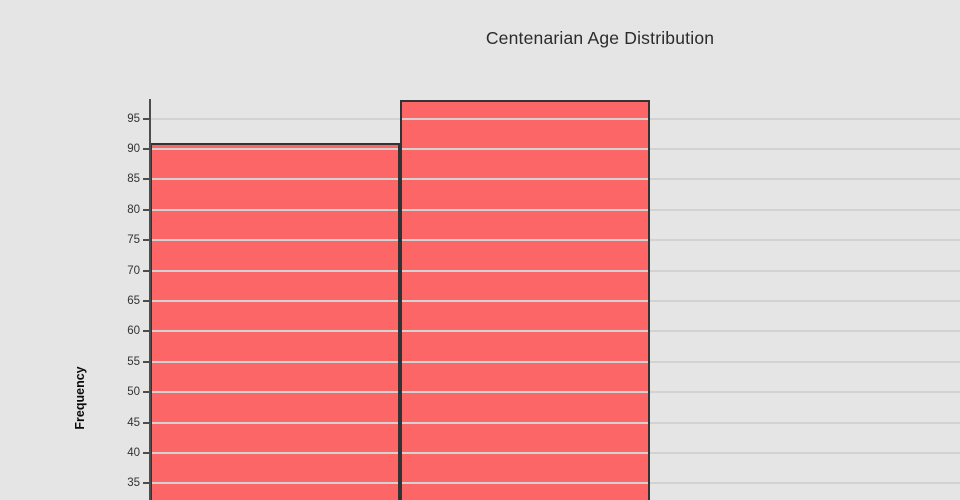  I want to click on y-tick-label: 65, so click(133, 301).